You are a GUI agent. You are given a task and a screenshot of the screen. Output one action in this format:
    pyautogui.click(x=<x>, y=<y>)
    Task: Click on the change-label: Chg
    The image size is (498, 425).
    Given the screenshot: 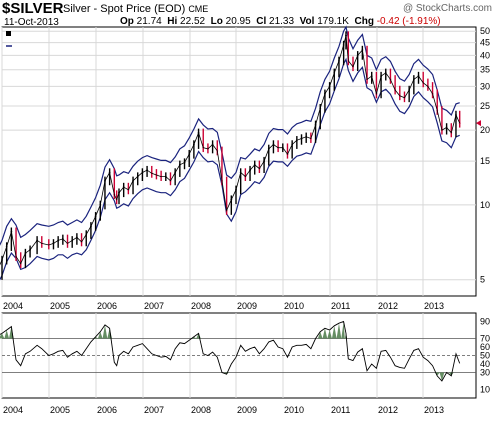 What is the action you would take?
    pyautogui.click(x=364, y=21)
    